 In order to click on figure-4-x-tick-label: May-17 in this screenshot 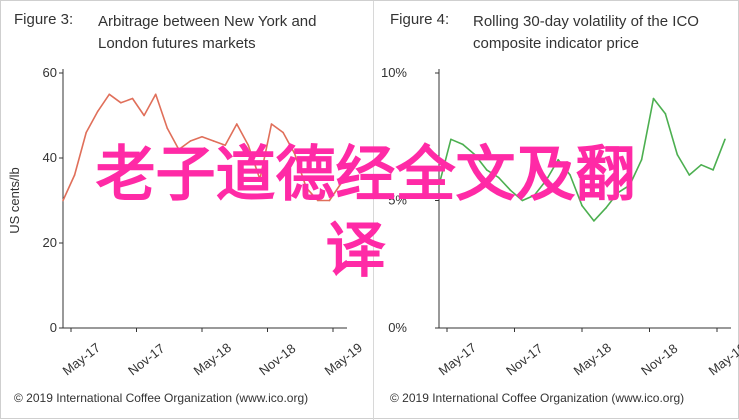, I will do `click(457, 359)`.